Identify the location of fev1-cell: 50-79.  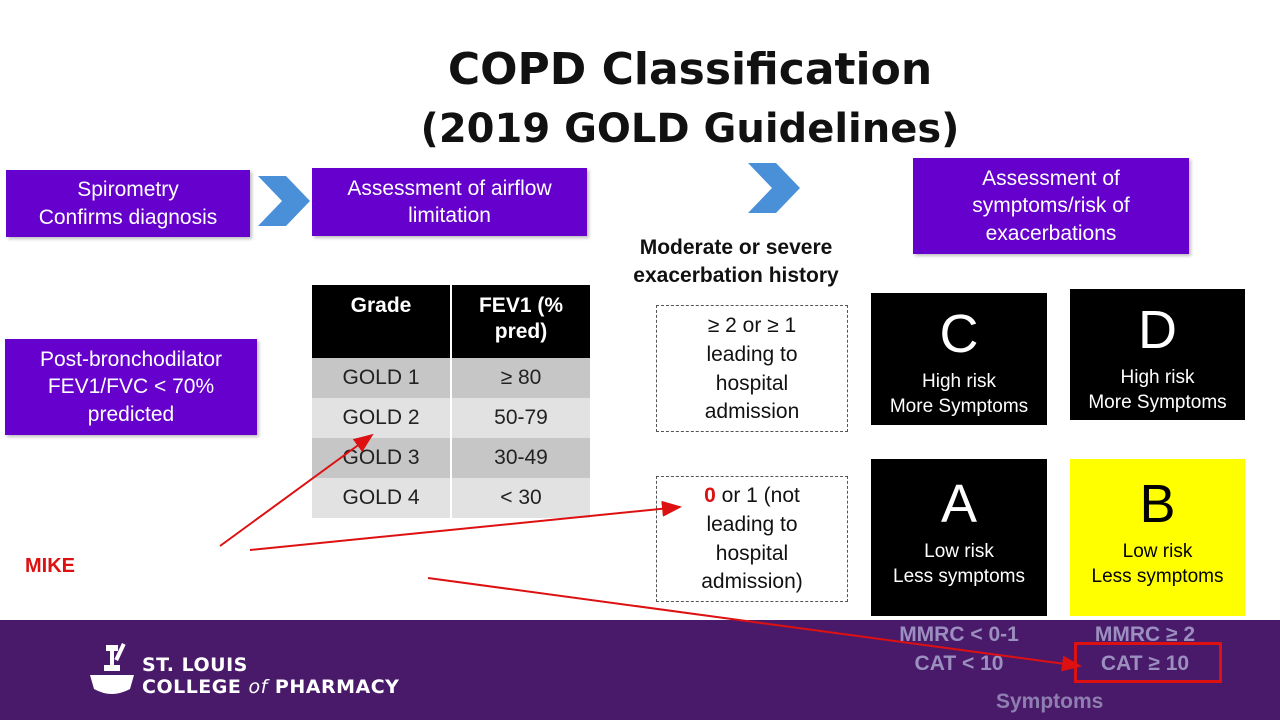
(520, 418).